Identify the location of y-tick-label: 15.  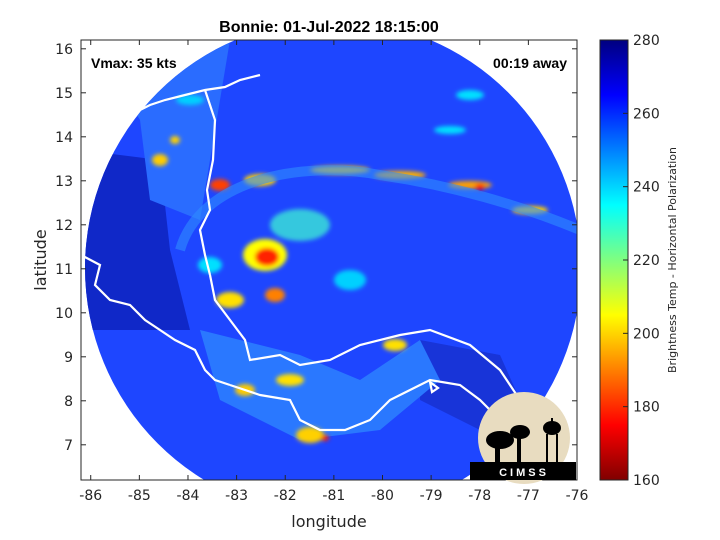
(64, 94).